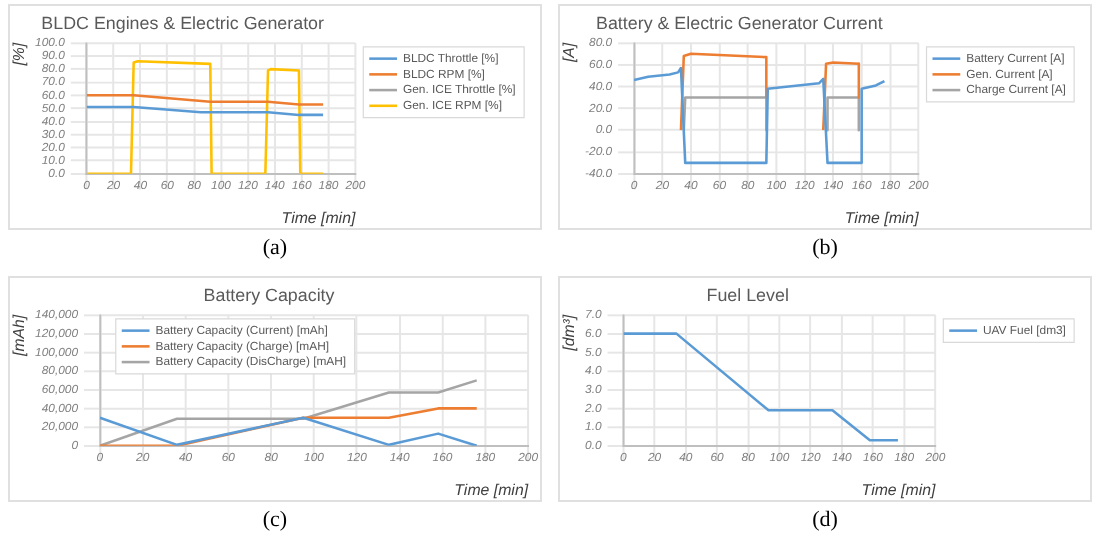  I want to click on text: (c), so click(275, 520).